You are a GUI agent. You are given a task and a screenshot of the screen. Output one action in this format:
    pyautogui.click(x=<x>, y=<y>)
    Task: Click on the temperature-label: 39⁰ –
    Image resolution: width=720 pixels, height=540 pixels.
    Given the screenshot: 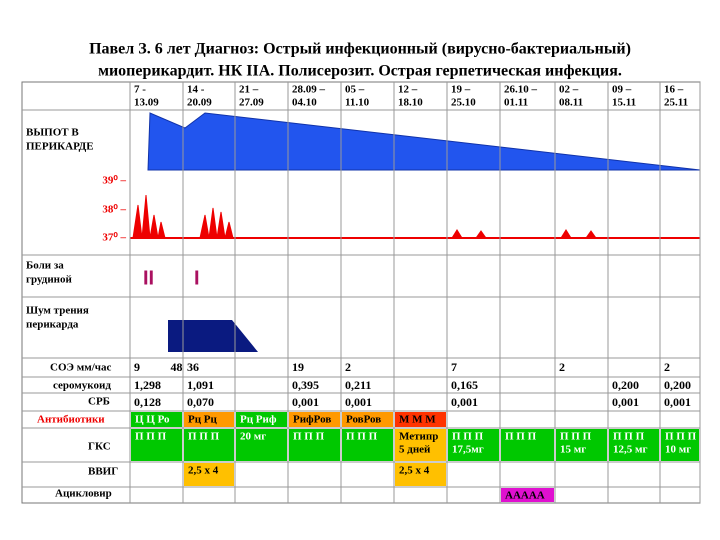 What is the action you would take?
    pyautogui.click(x=114, y=181)
    